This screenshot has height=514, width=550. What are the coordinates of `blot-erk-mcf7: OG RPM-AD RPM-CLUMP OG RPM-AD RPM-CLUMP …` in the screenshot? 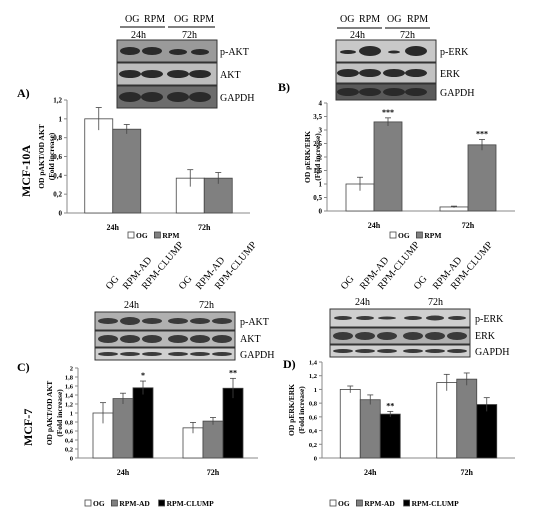 It's located at (419, 298).